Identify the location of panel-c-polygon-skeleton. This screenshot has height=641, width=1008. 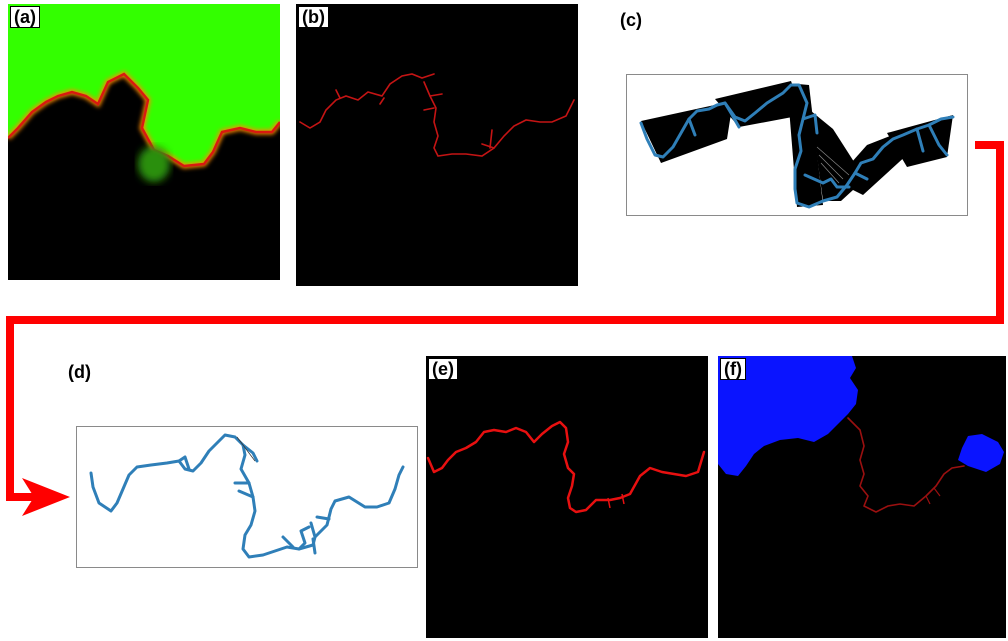
(797, 145).